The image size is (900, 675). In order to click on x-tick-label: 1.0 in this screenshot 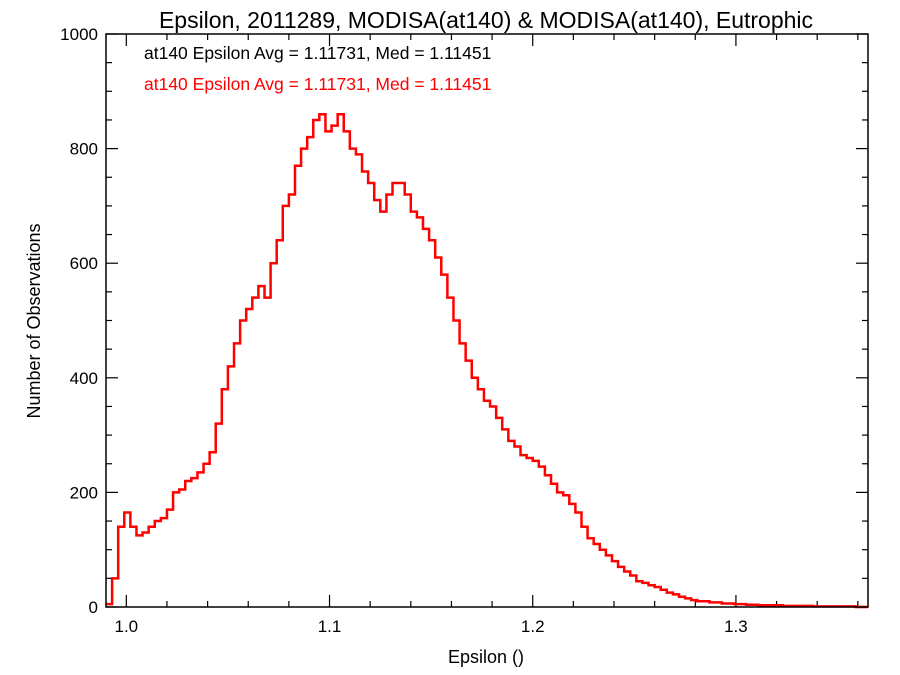, I will do `click(126, 626)`.